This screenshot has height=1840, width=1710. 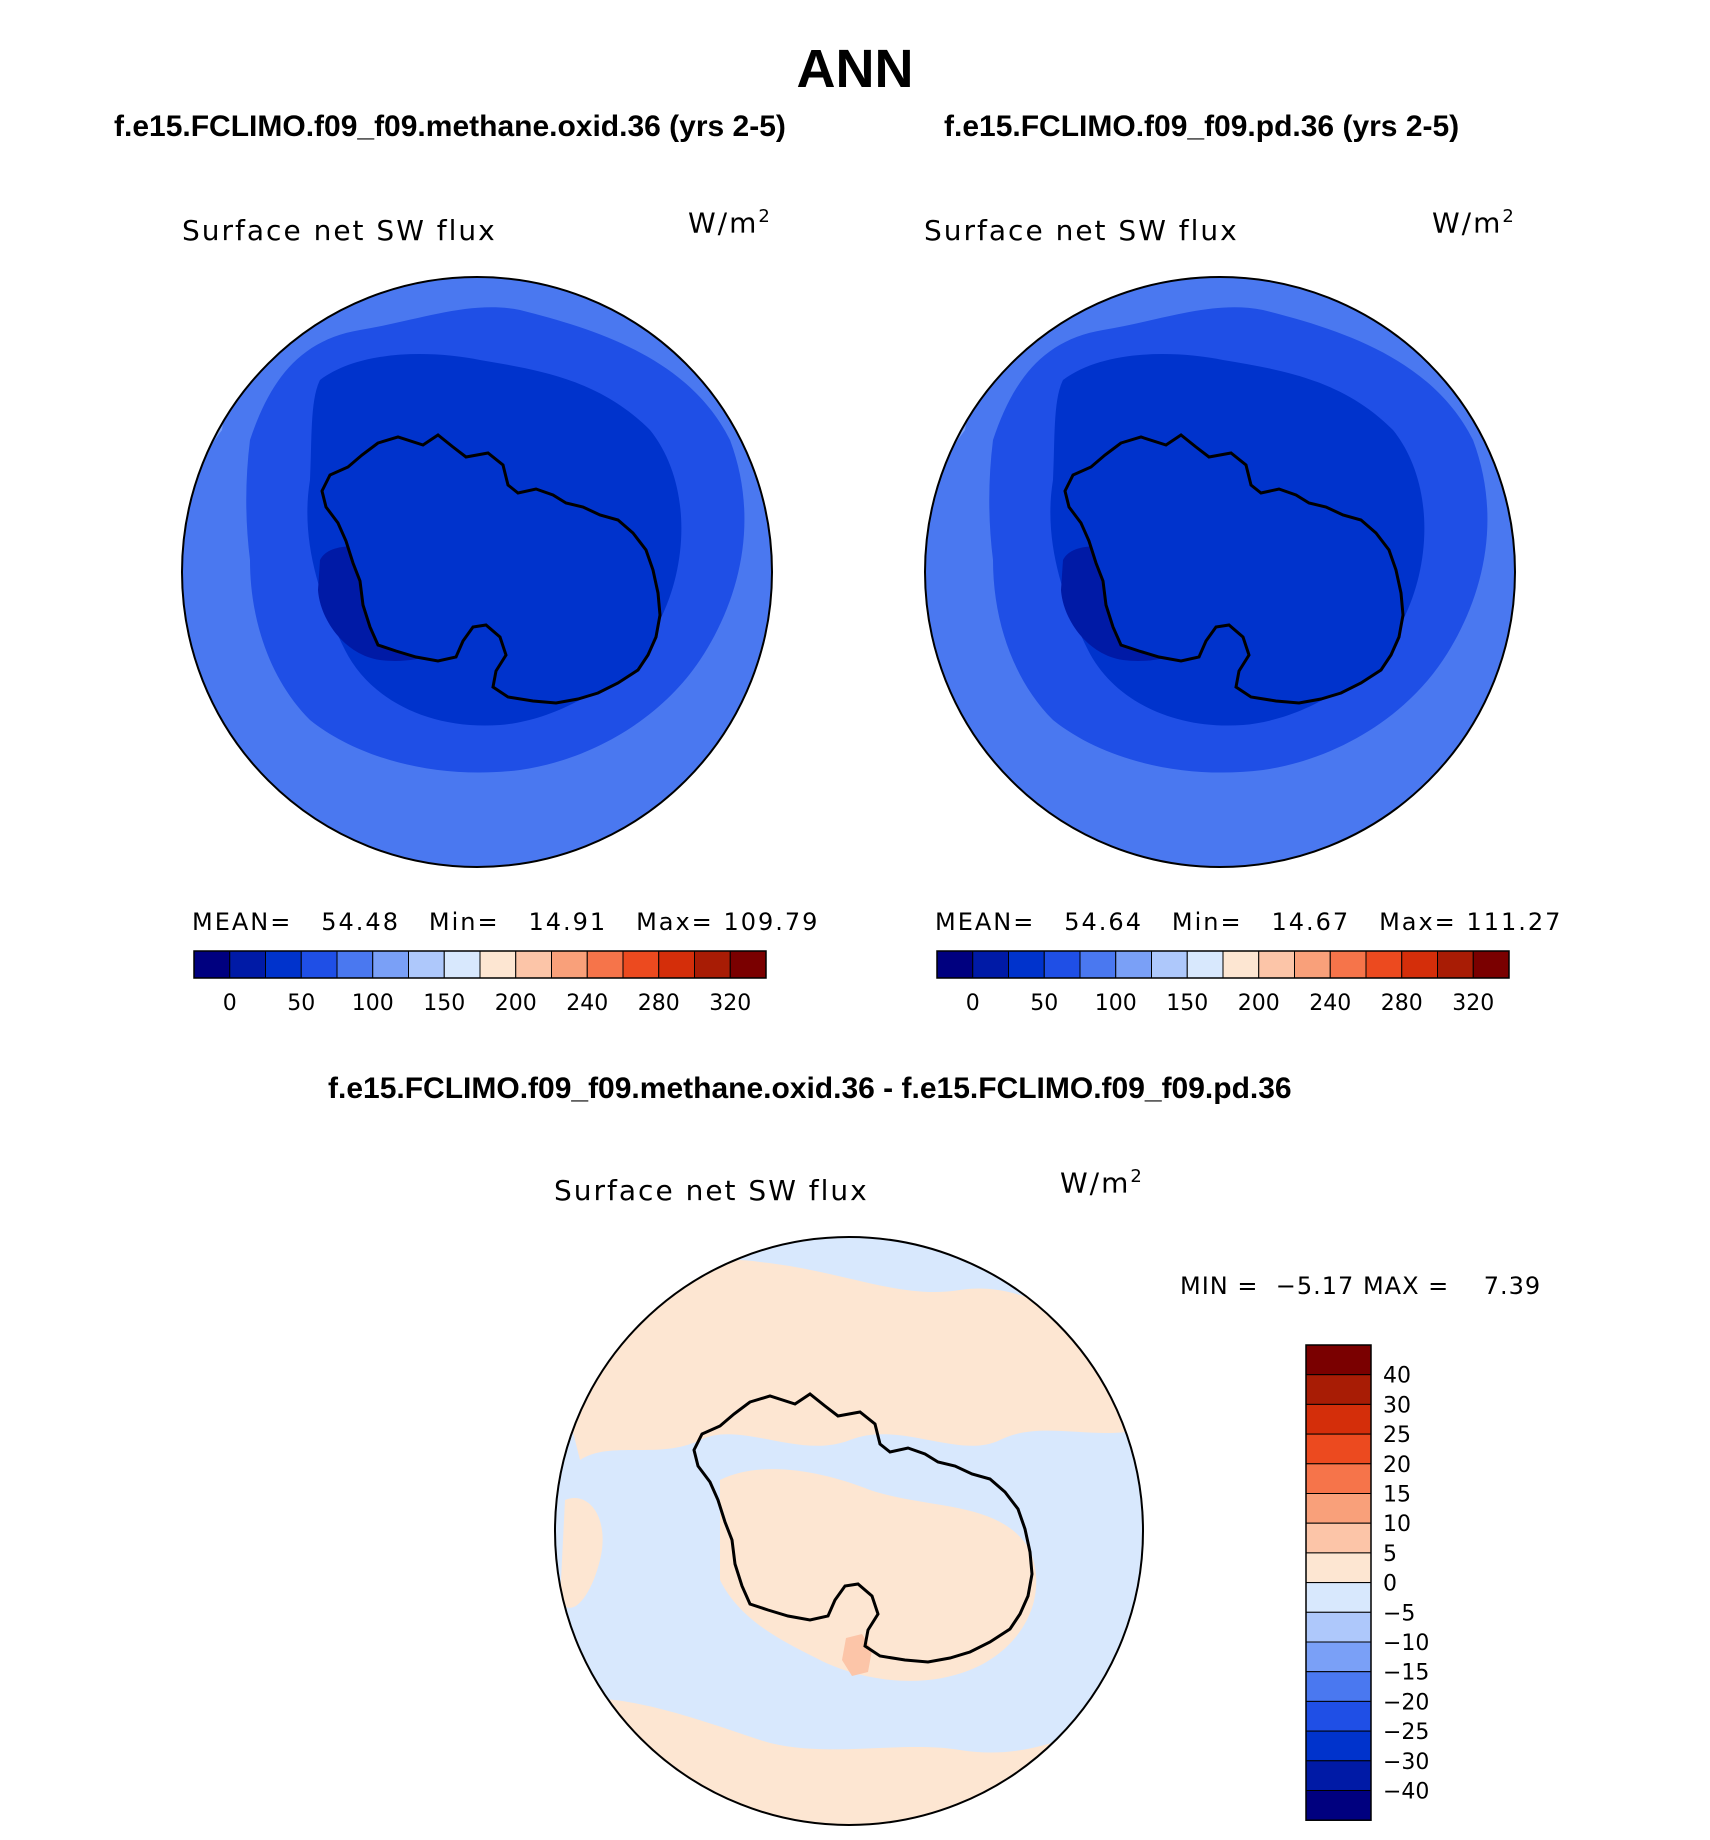 I want to click on diff-colorbar-tick-label: 0, so click(x=1390, y=1584).